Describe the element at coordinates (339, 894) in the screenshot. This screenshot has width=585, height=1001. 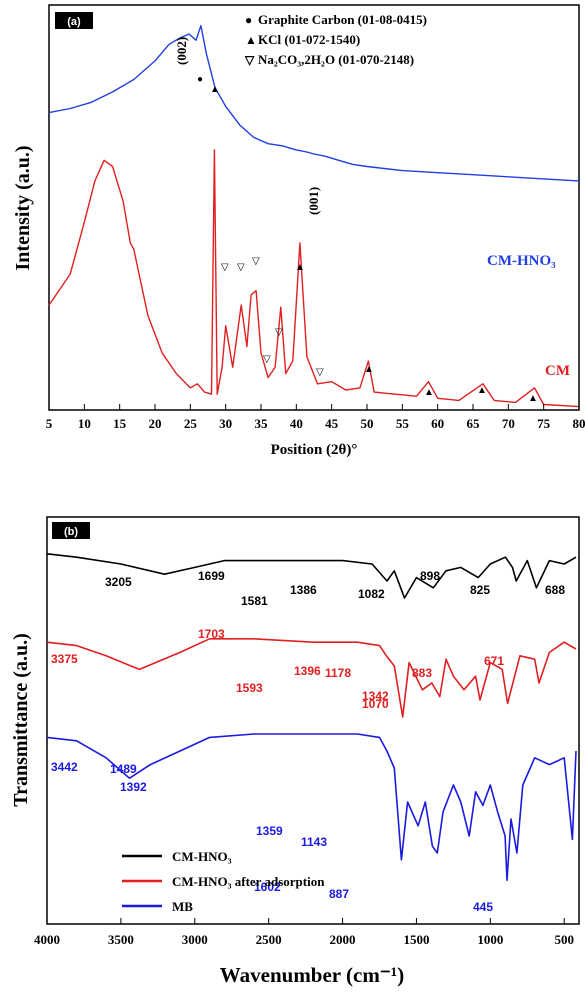
I see `peak-label: 887` at that location.